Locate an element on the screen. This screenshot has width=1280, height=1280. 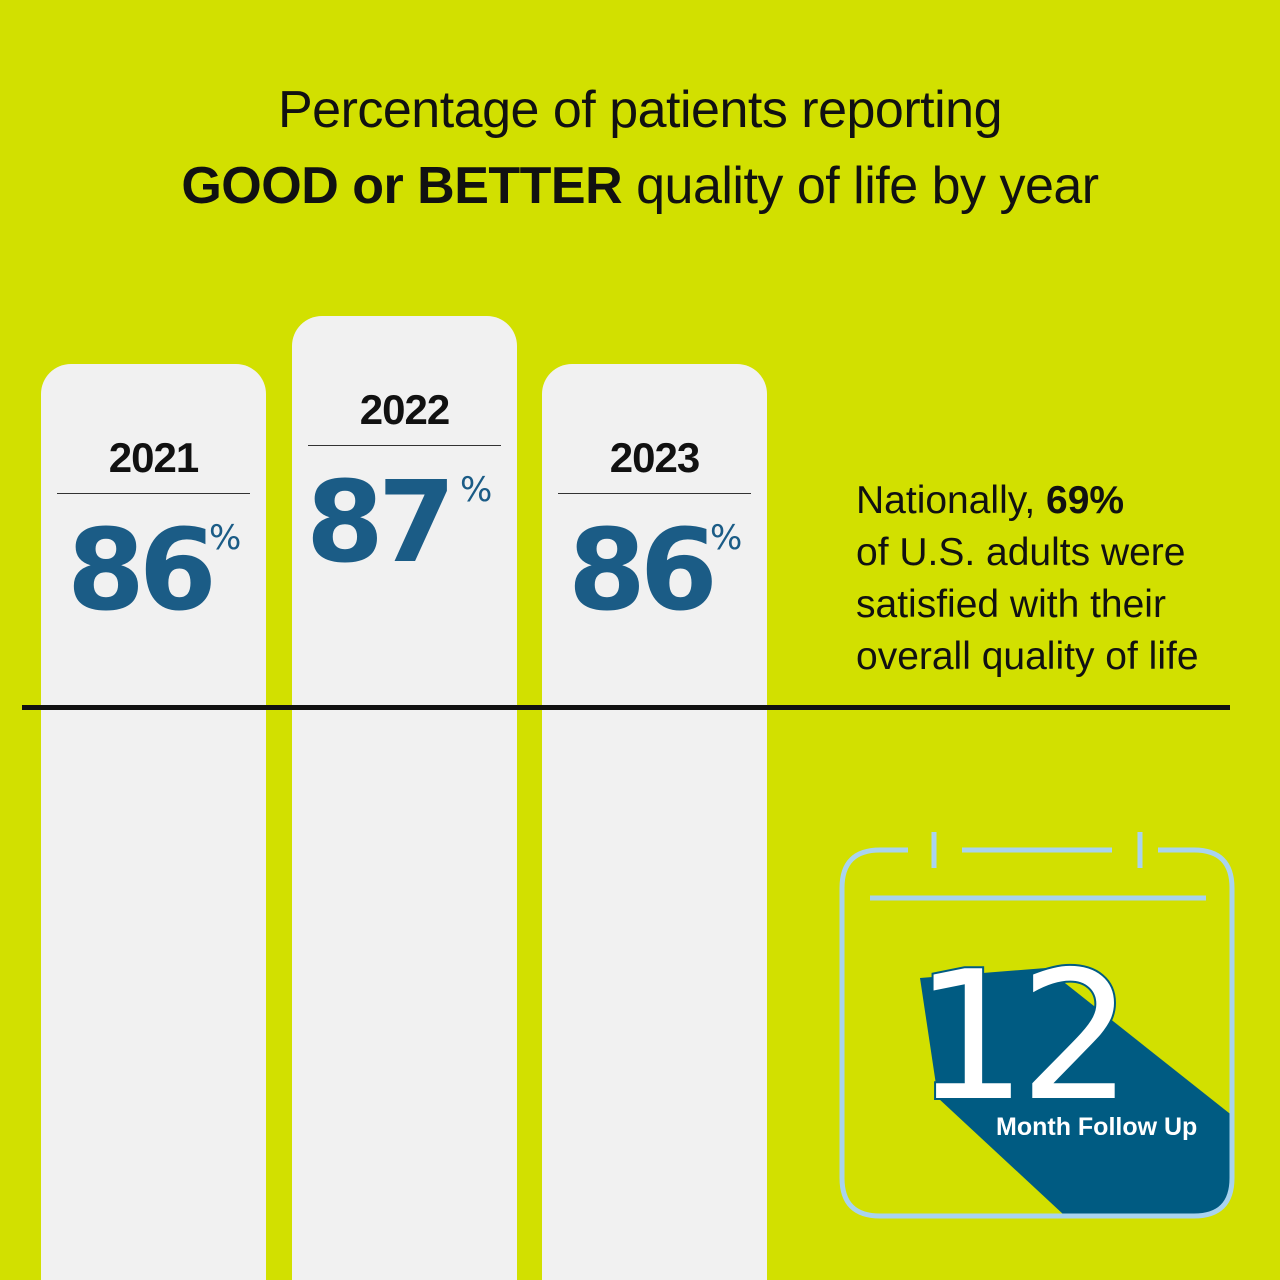
title-line-1: Percentage of patients reporting is located at coordinates (640, 110).